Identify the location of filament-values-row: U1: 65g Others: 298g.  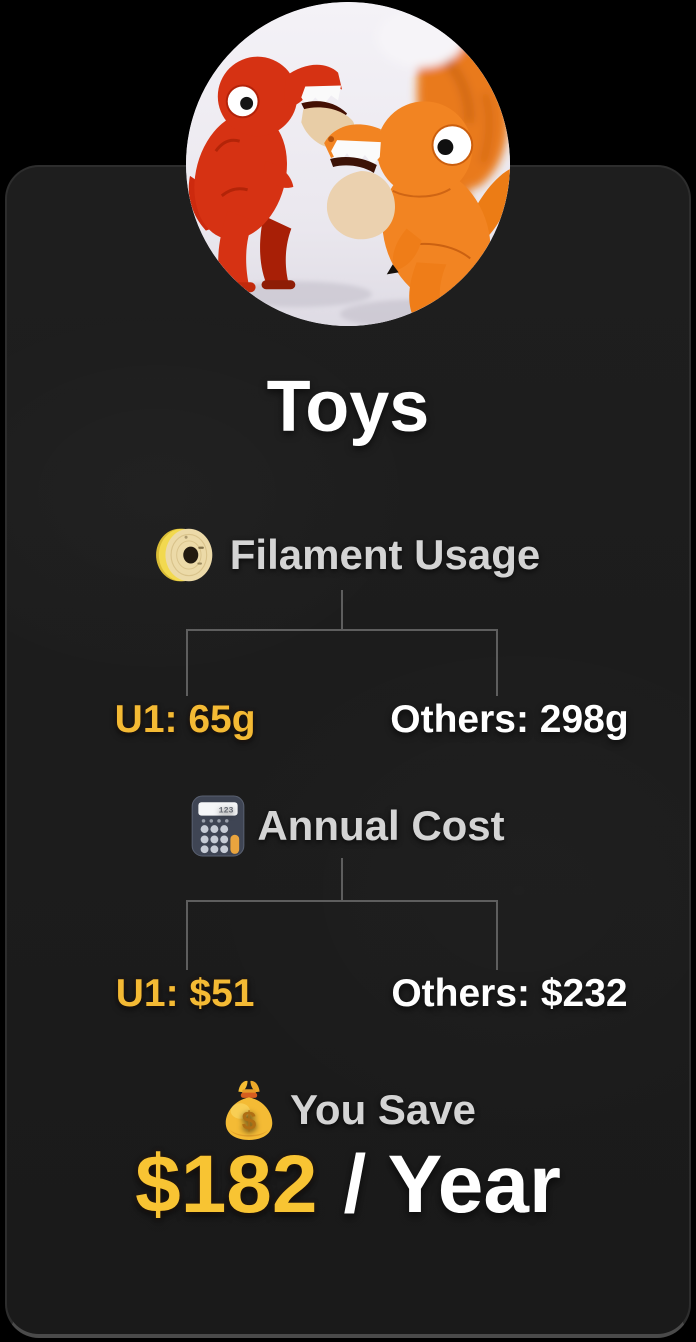
(348, 725).